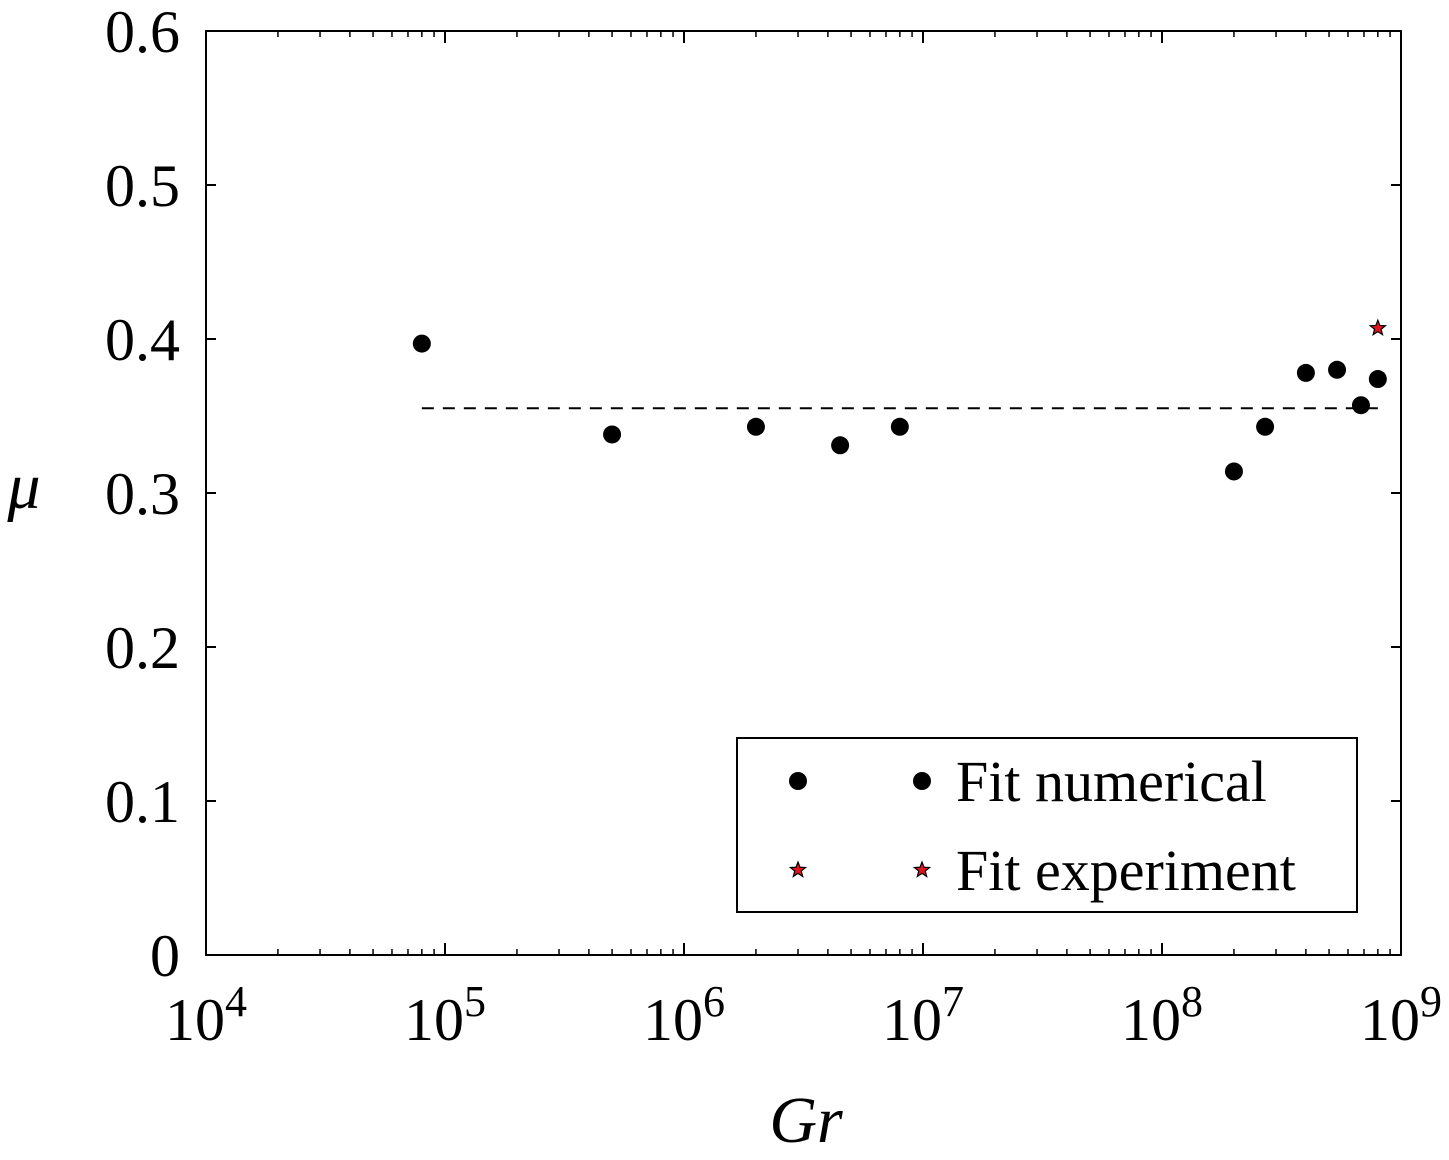 This screenshot has width=1449, height=1160. Describe the element at coordinates (142, 340) in the screenshot. I see `y-tick-label: 0.4` at that location.